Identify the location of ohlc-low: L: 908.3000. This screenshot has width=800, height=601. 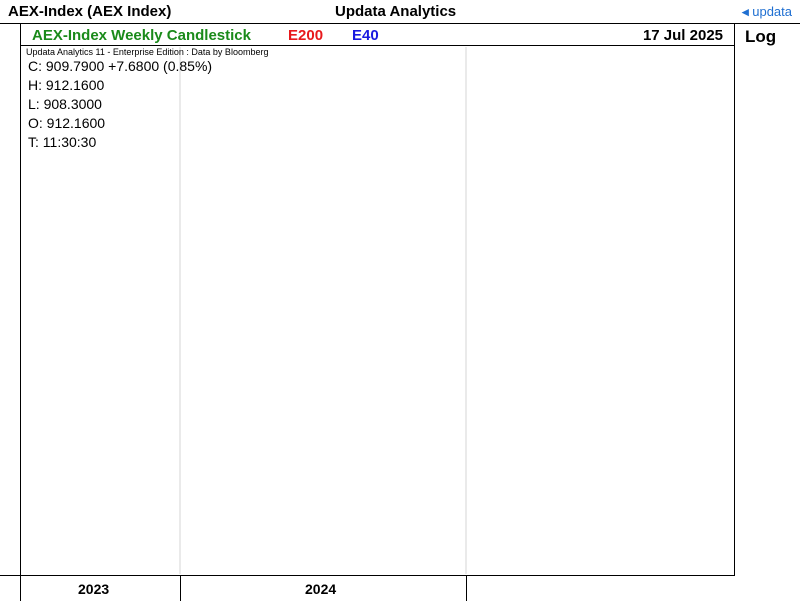
(65, 104).